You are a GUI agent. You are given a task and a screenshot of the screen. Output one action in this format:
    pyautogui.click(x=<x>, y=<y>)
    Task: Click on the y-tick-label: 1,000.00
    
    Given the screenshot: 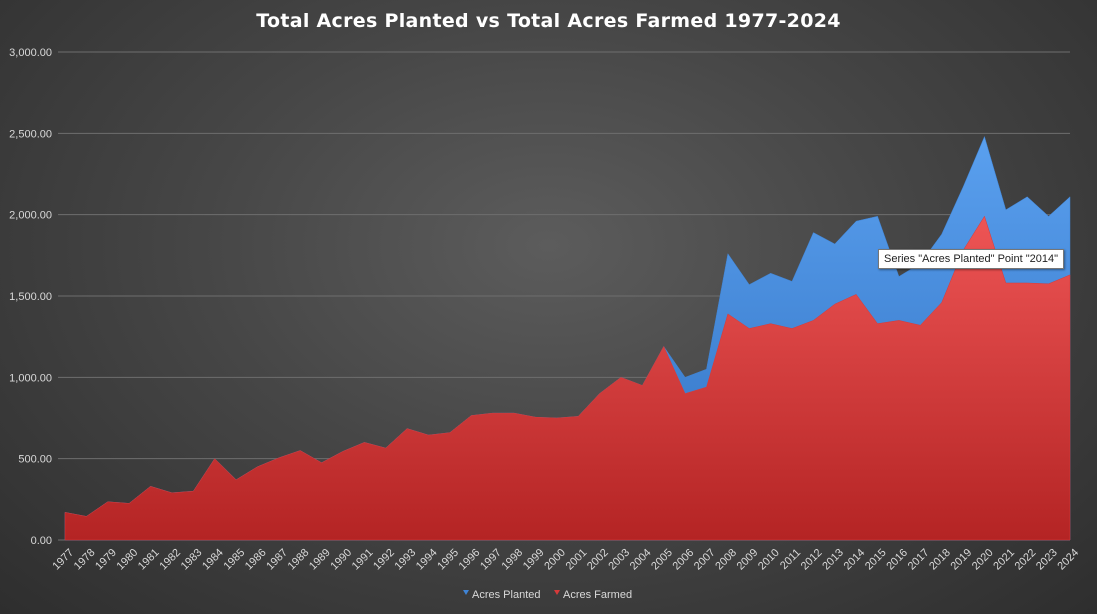 What is the action you would take?
    pyautogui.click(x=30, y=378)
    